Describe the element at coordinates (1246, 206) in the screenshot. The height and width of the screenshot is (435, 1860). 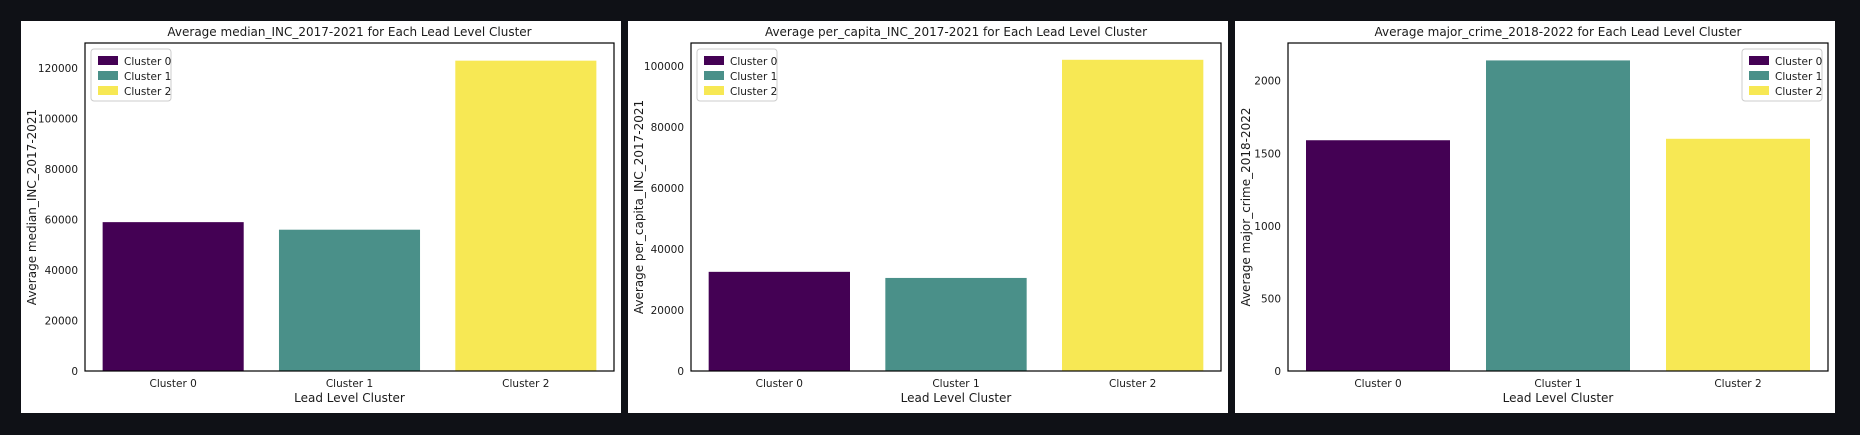
I see `y-axis-label: Average major_crime_2018-2022` at that location.